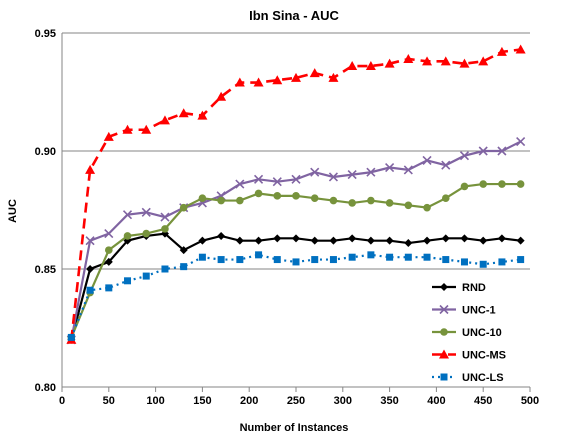  I want to click on x-tick-label: 400, so click(436, 401).